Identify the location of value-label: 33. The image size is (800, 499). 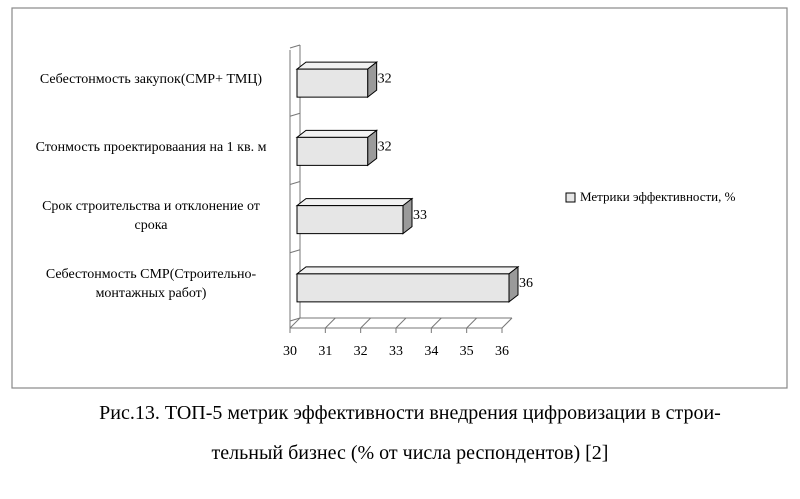
(420, 215).